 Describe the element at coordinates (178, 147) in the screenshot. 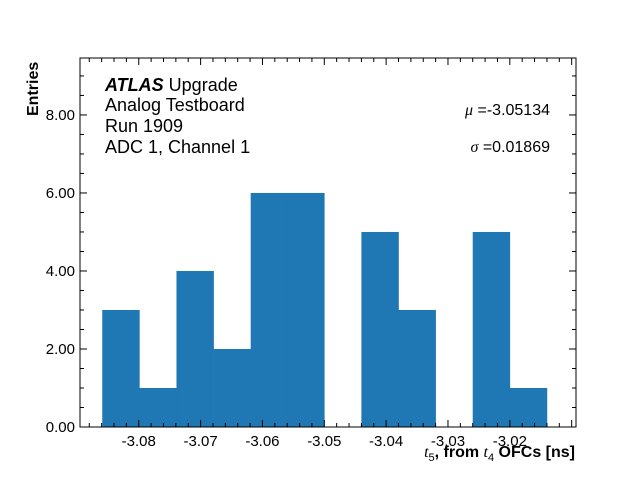

I see `annotation-channel: ADC 1, Channel 1` at that location.